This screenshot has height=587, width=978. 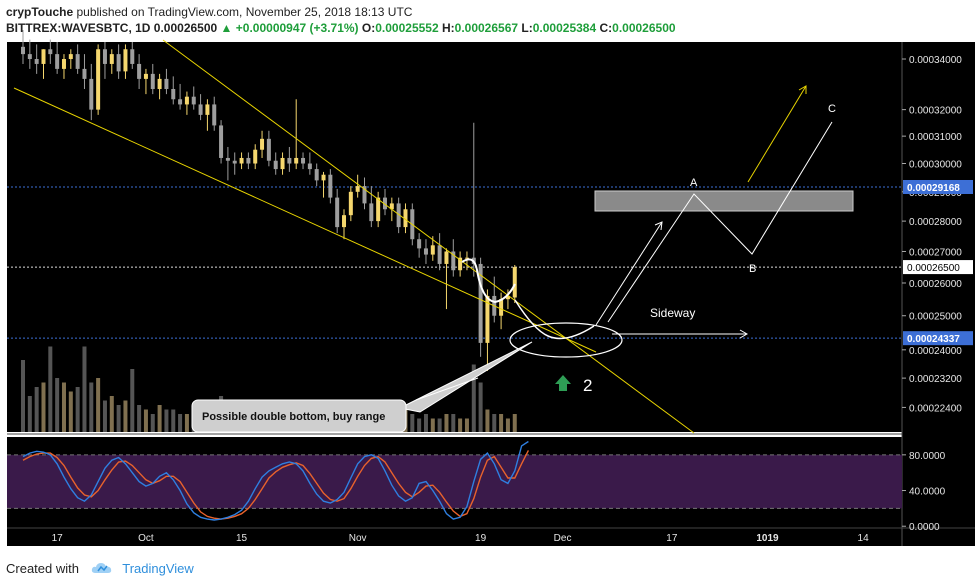 I want to click on wave-label-c: C, so click(x=832, y=109).